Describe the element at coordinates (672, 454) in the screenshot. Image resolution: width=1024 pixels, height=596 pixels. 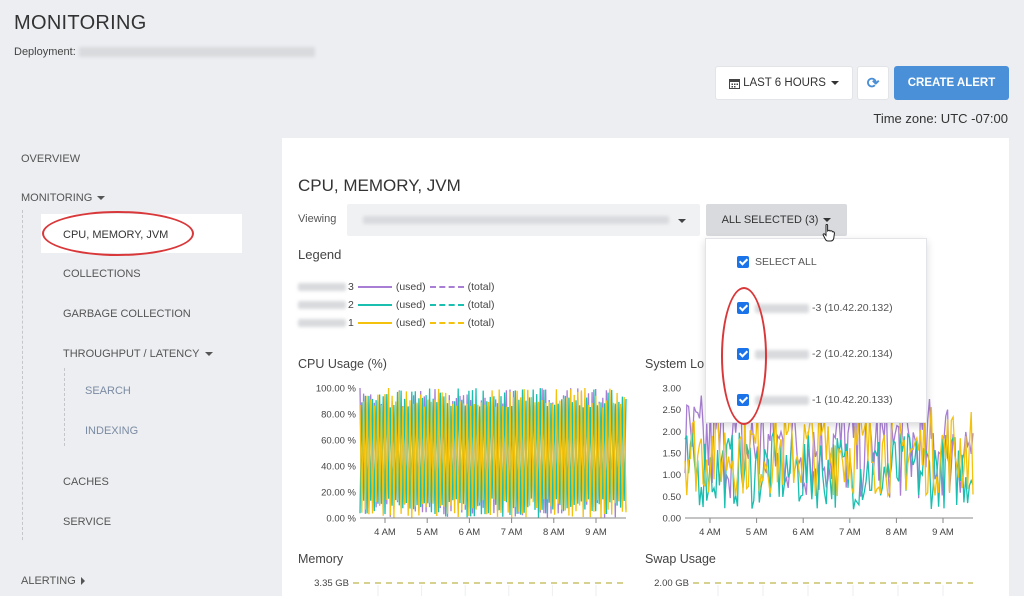
I see `y-tick-label: 1.50` at that location.